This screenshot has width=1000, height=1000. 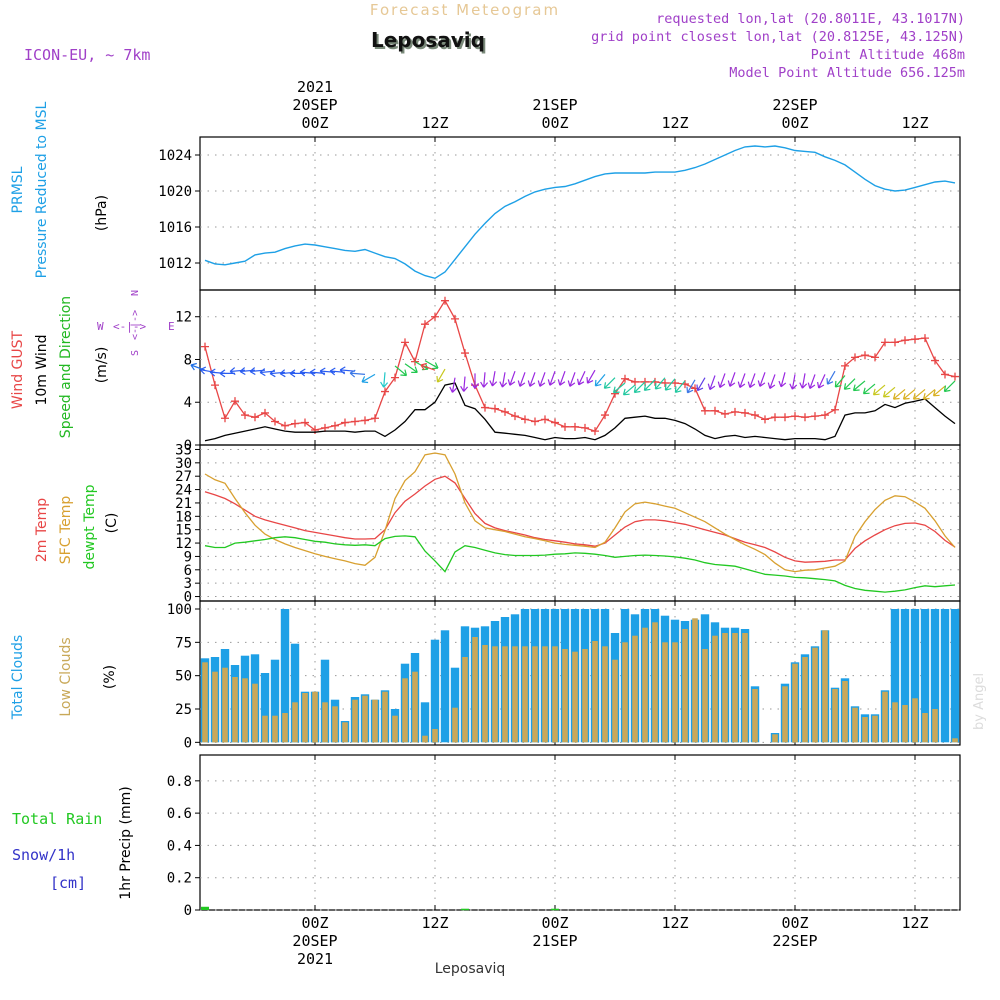 I want to click on bottom-time-label: 00Z, so click(x=314, y=923).